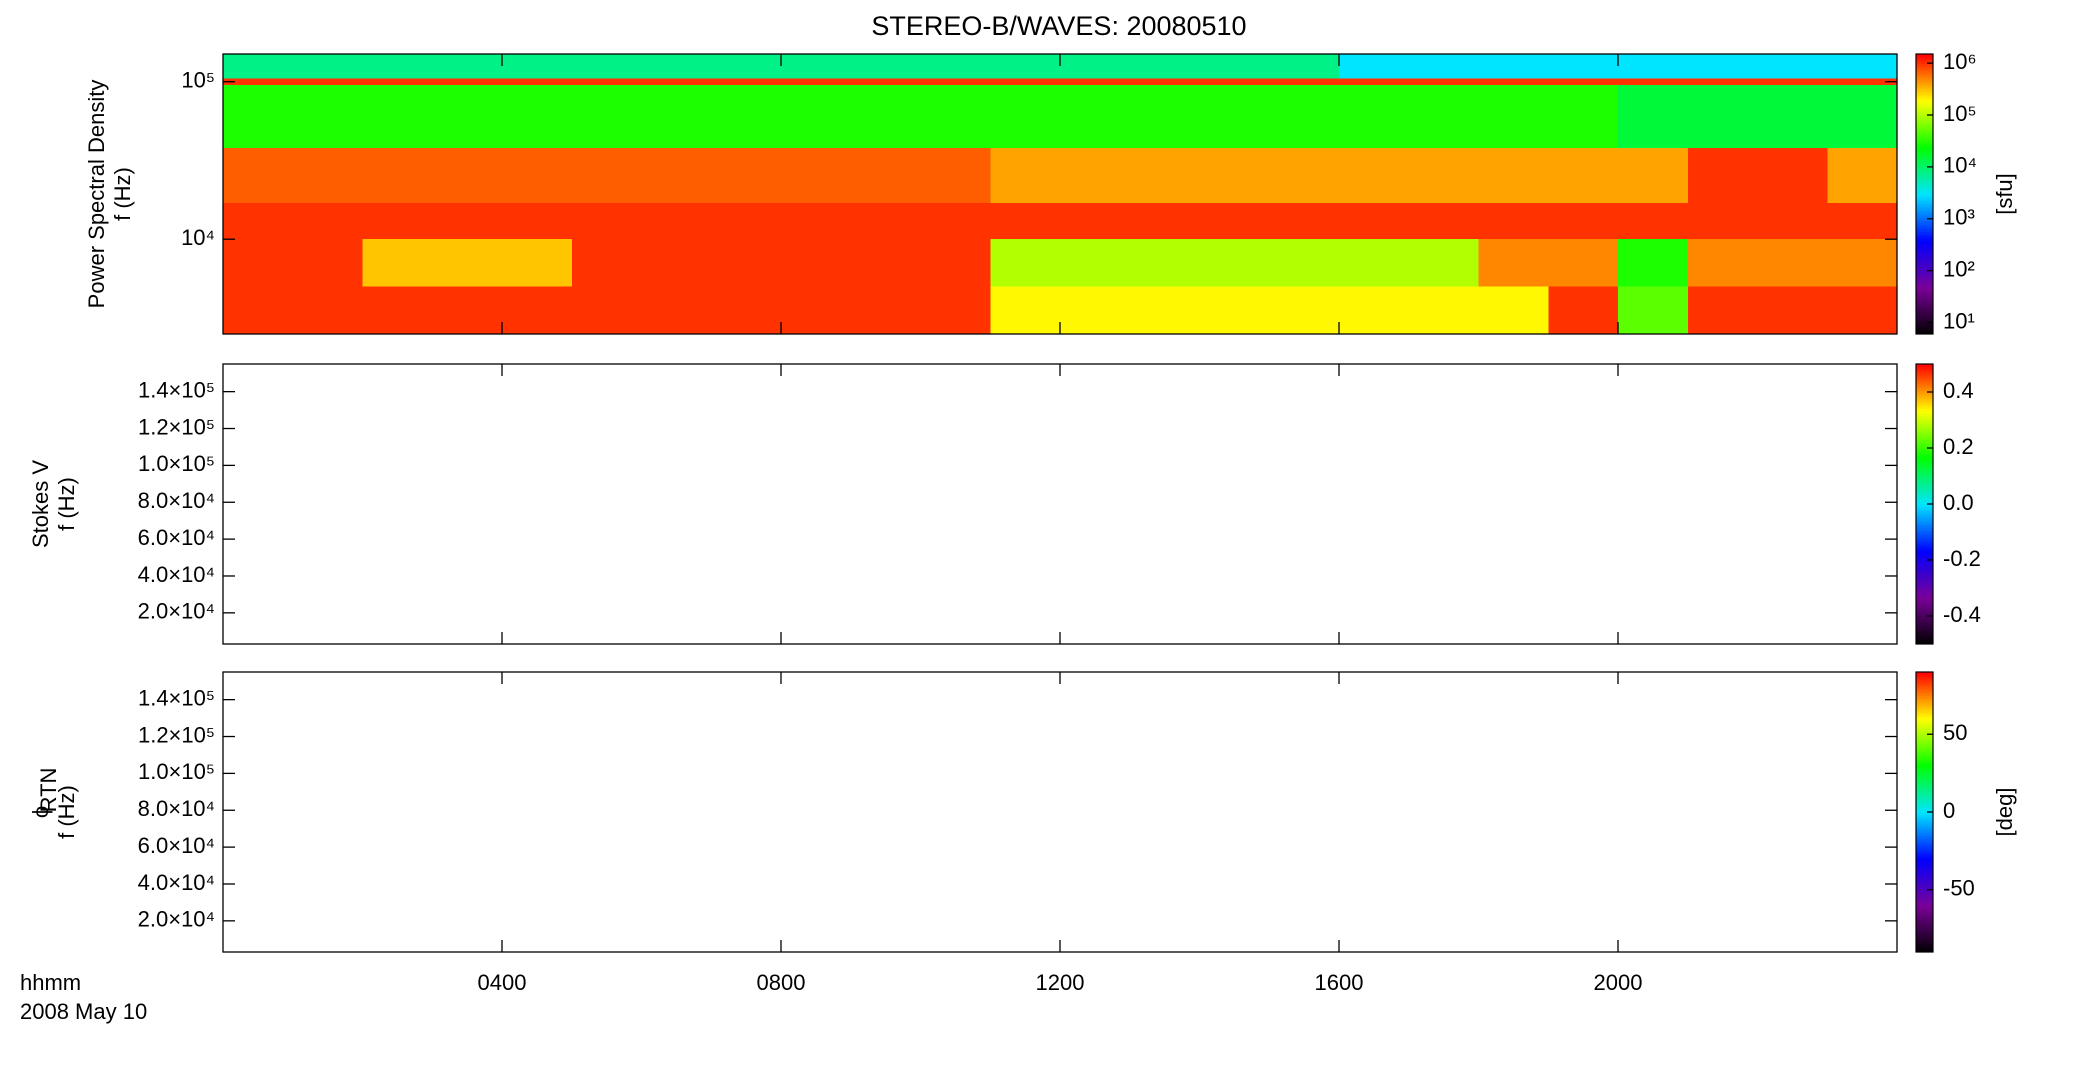  What do you see at coordinates (122, 194) in the screenshot?
I see `y-axis-label: f (Hz)` at bounding box center [122, 194].